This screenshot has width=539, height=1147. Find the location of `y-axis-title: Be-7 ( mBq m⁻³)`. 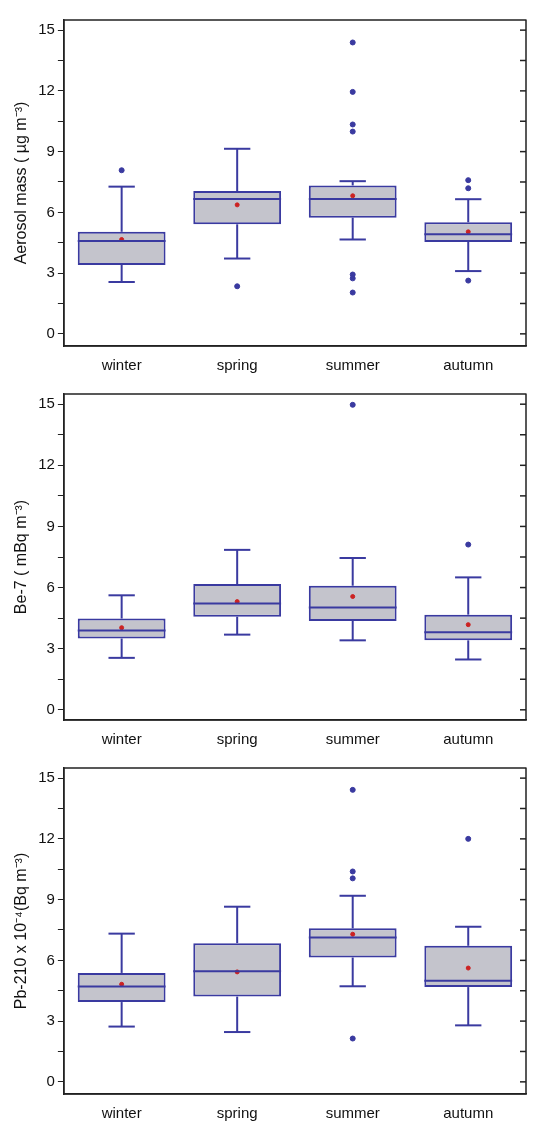

y-axis-title: Be-7 ( mBq m⁻³) is located at coordinates (21, 557).